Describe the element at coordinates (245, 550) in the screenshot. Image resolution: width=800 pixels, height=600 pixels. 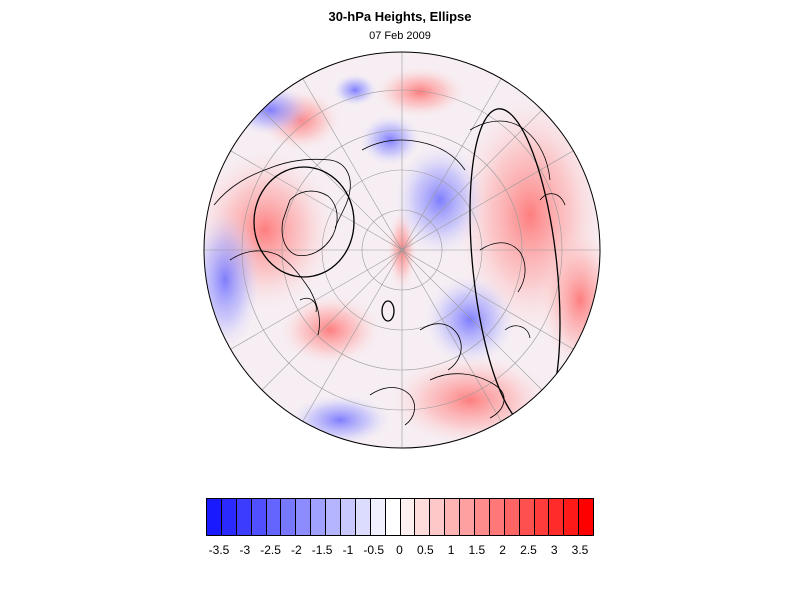
I see `colorbar-tick-label: -3` at that location.